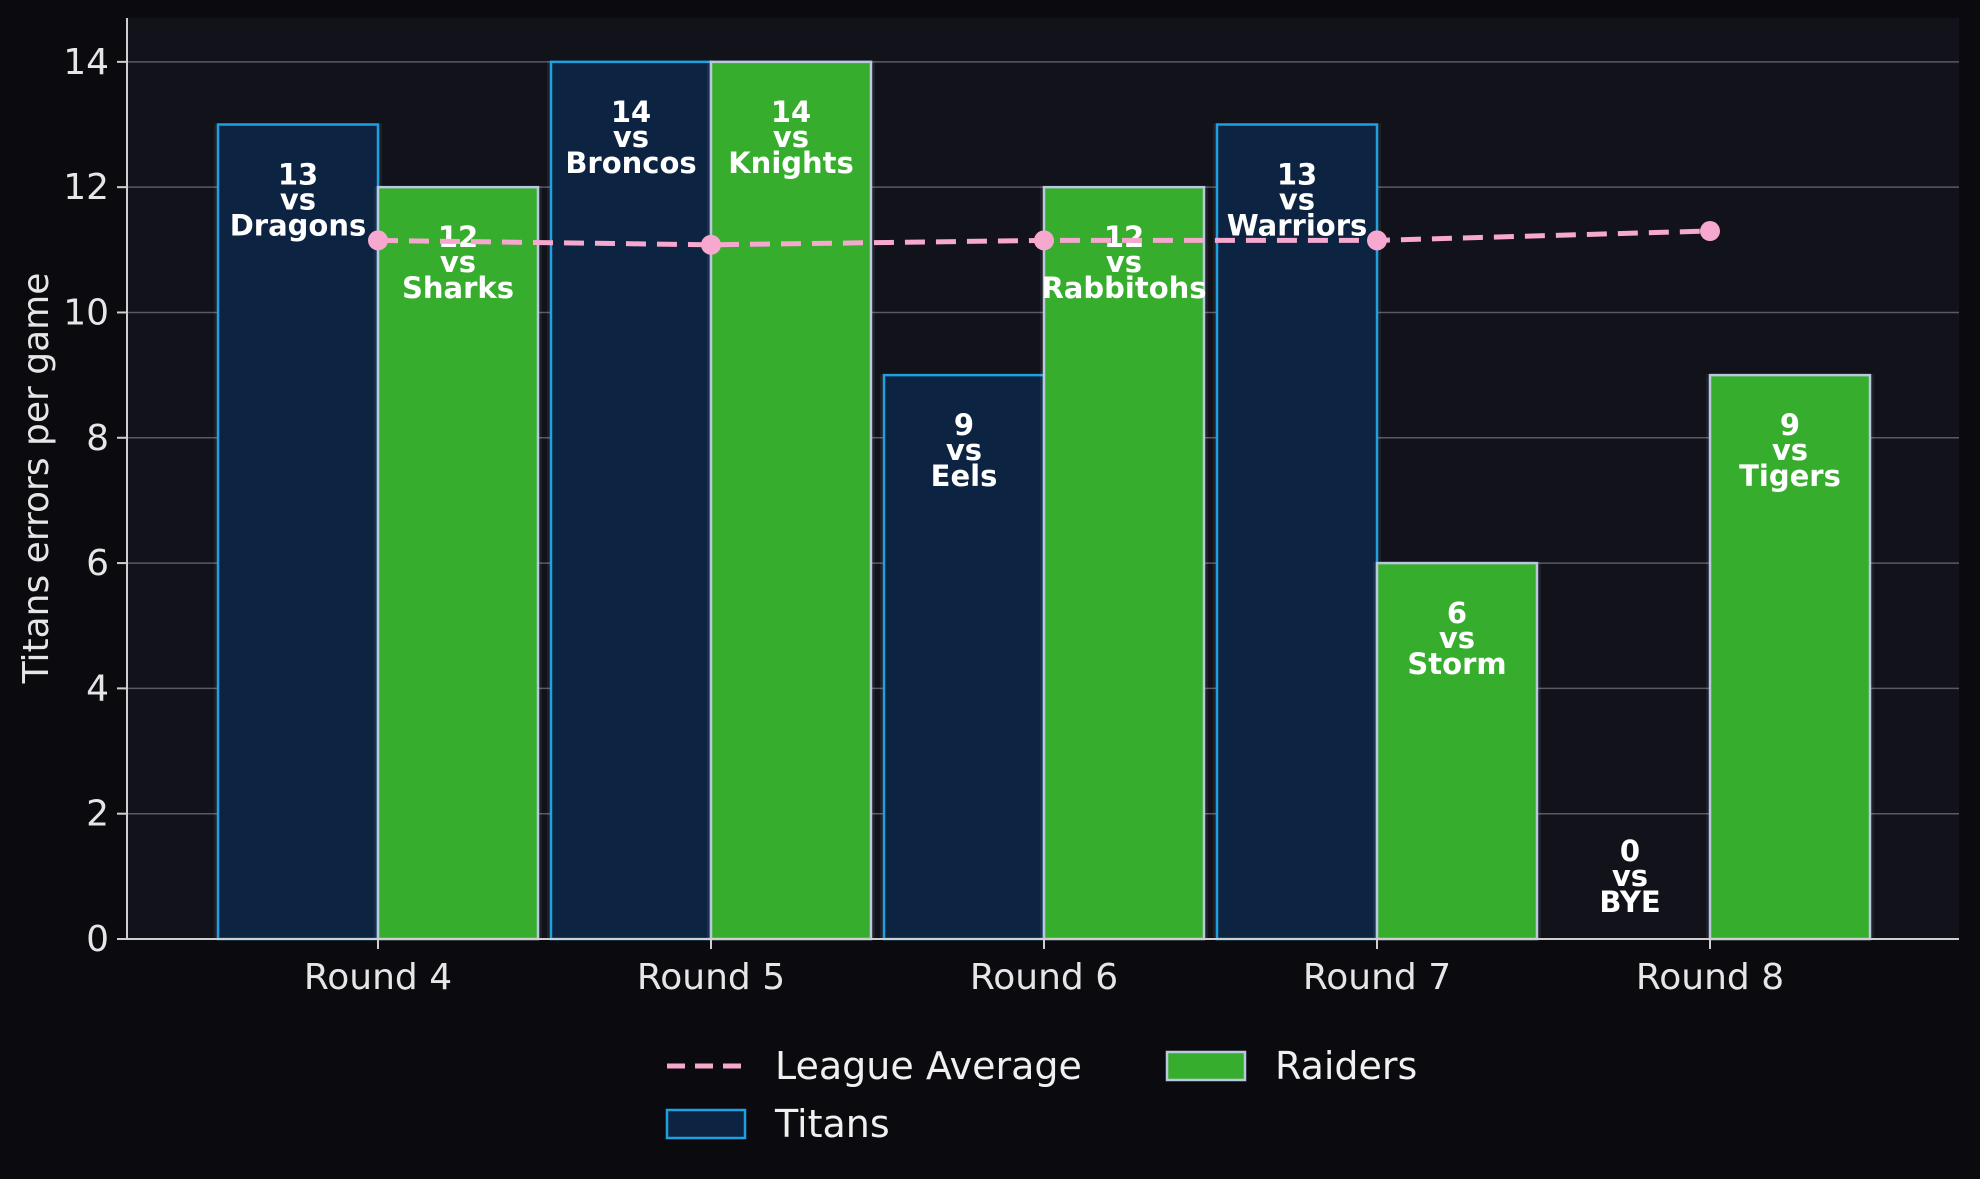 This screenshot has height=1179, width=1980. Describe the element at coordinates (832, 1124) in the screenshot. I see `legend-label: Titans` at that location.